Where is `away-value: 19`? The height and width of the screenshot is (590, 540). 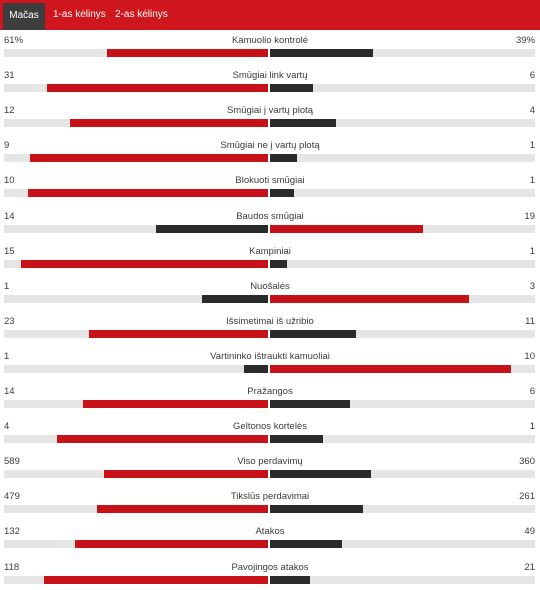 away-value: 19 is located at coordinates (529, 216).